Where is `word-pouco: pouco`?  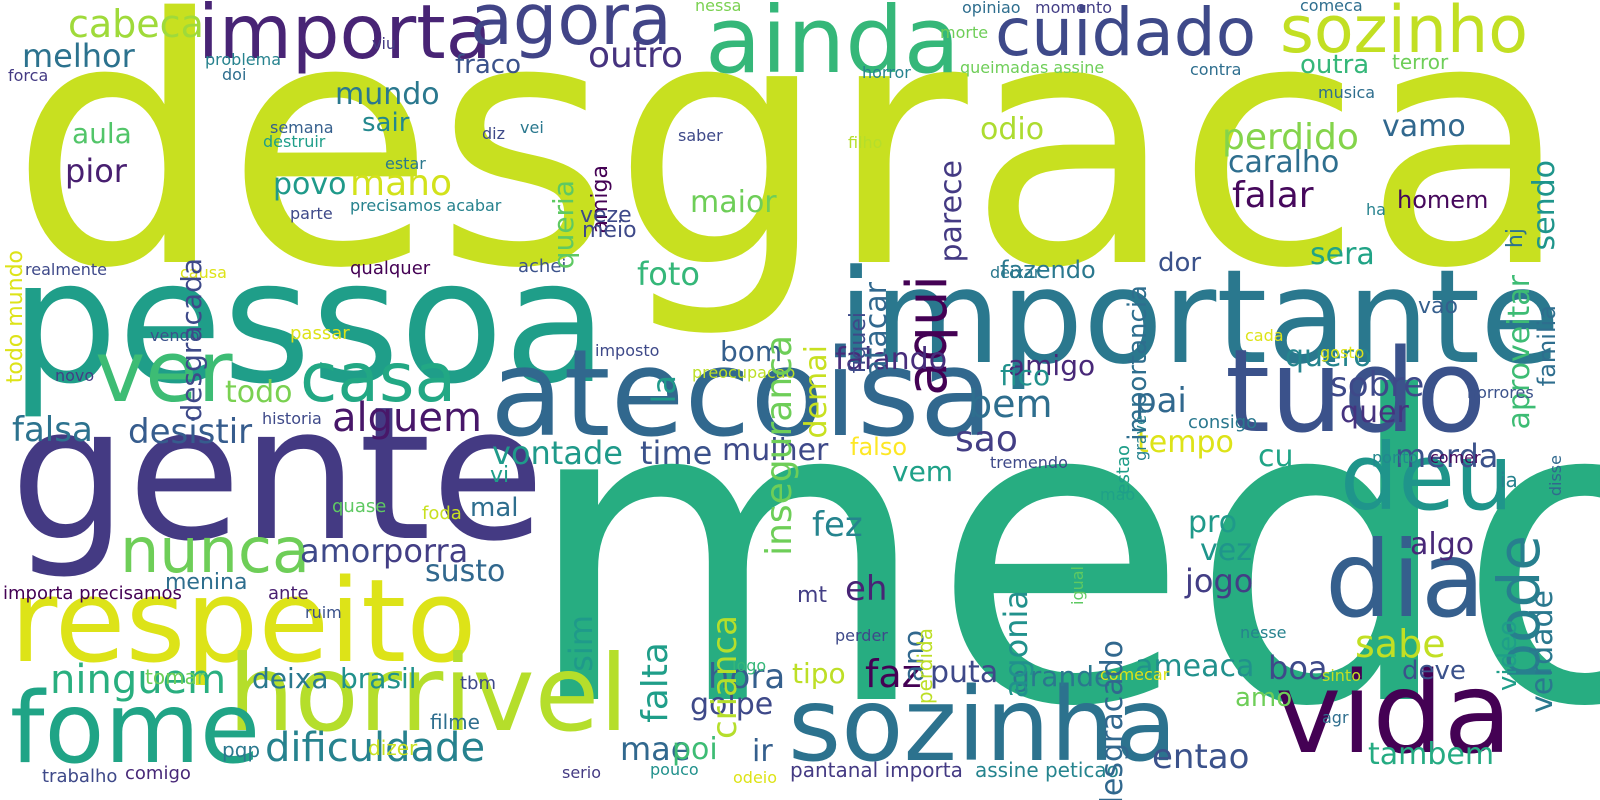 word-pouco: pouco is located at coordinates (674, 769).